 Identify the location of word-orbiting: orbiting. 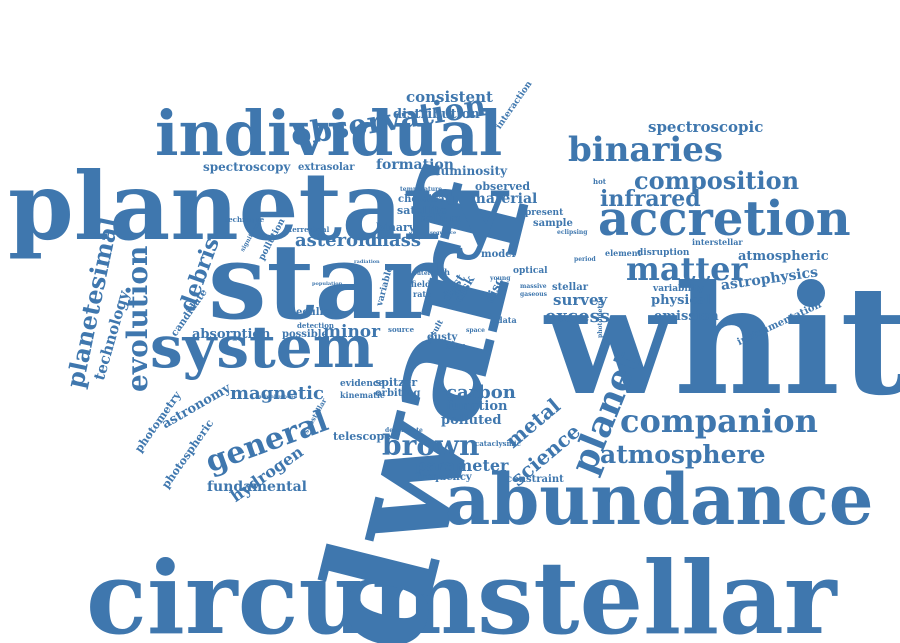
(398, 393).